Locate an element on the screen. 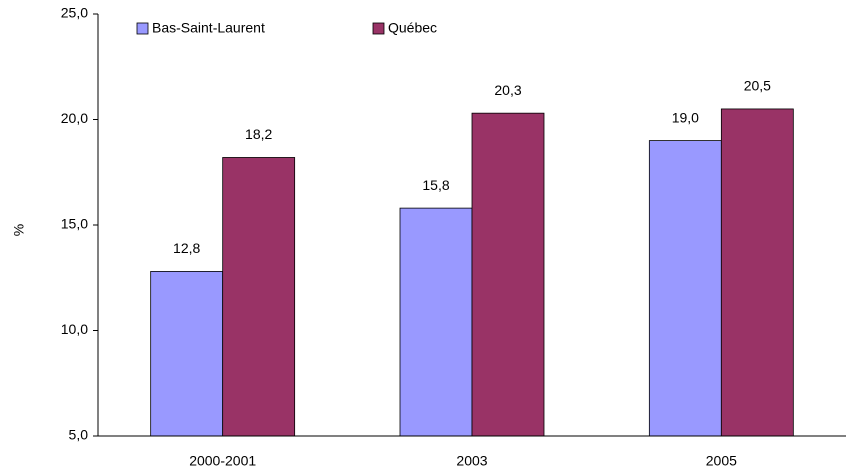 This screenshot has height=475, width=847. y-tick-label: 25,0 is located at coordinates (74, 13).